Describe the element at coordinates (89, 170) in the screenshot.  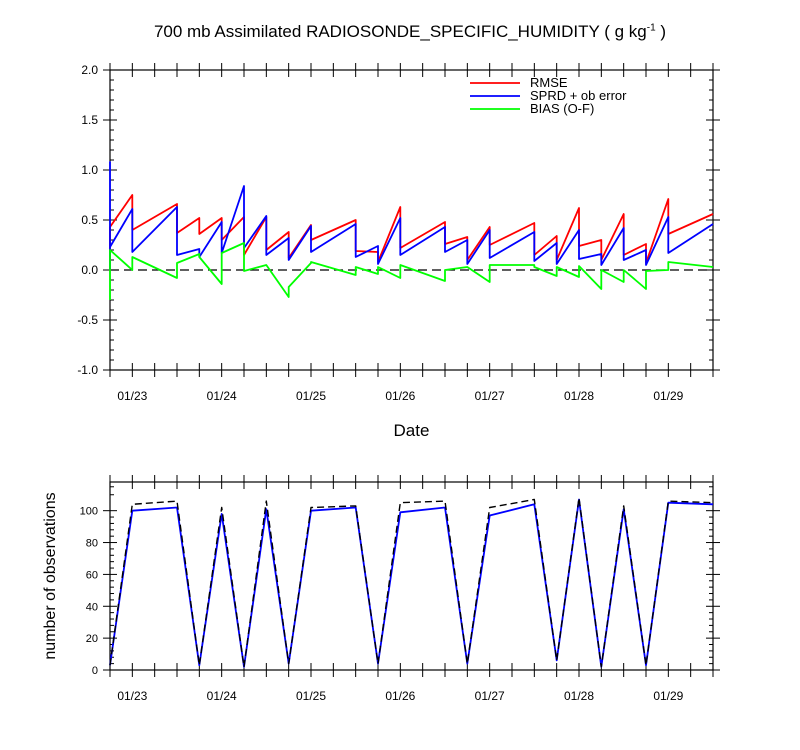
I see `y-tick-label: 1.0` at that location.